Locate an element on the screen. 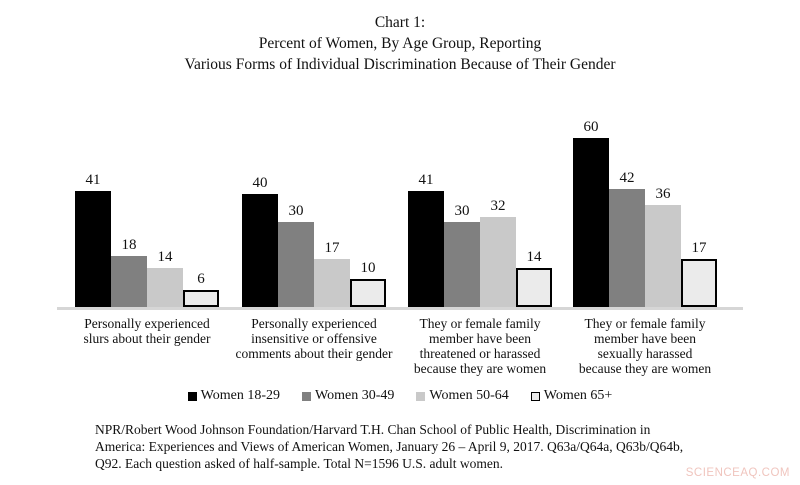  legend-label-women-65-plus: Women 65+ is located at coordinates (578, 395).